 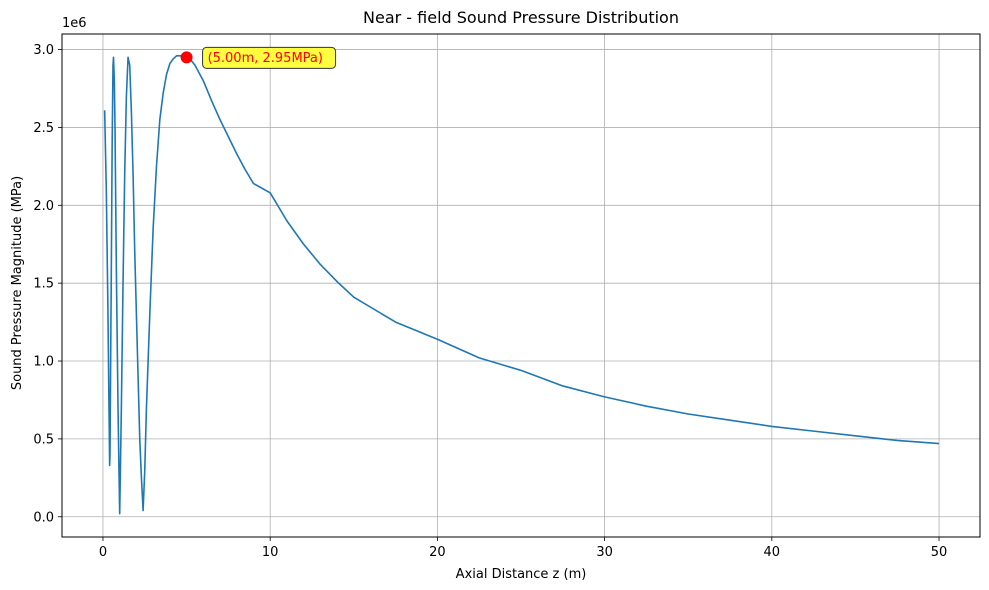 I want to click on y-tick-label: 3.0, so click(x=43, y=50).